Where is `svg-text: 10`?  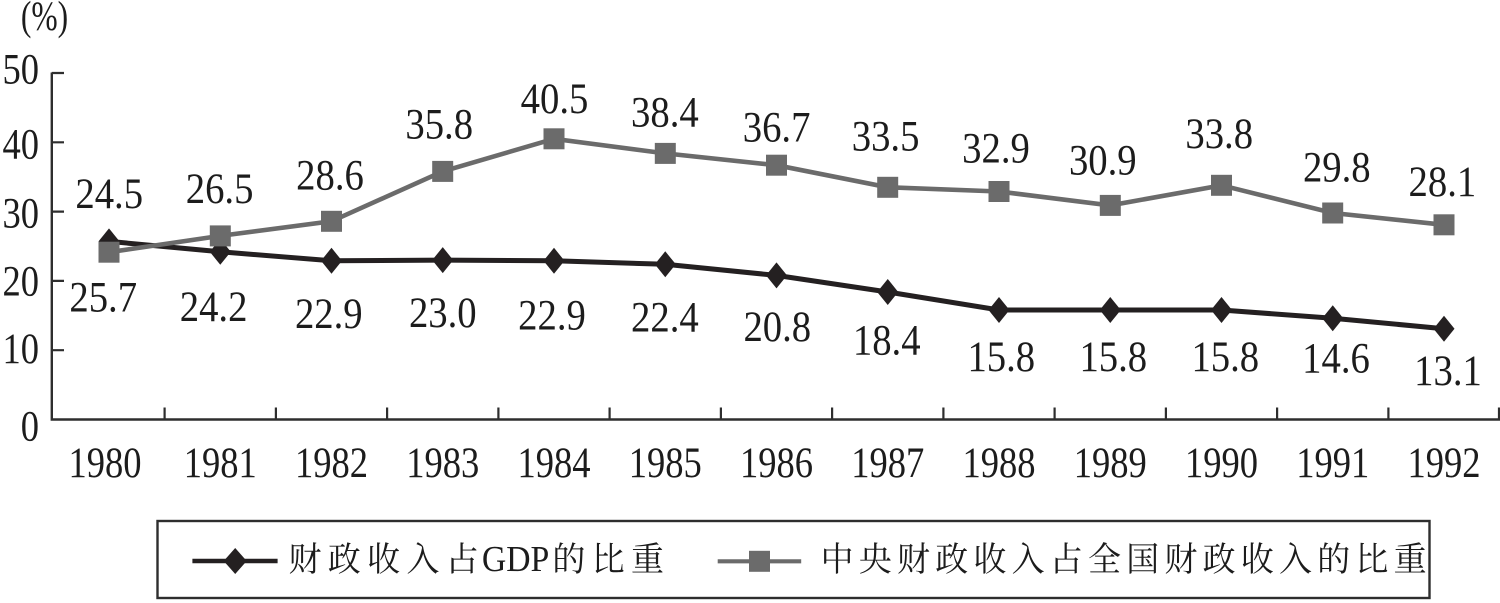 svg-text: 10 is located at coordinates (20, 348).